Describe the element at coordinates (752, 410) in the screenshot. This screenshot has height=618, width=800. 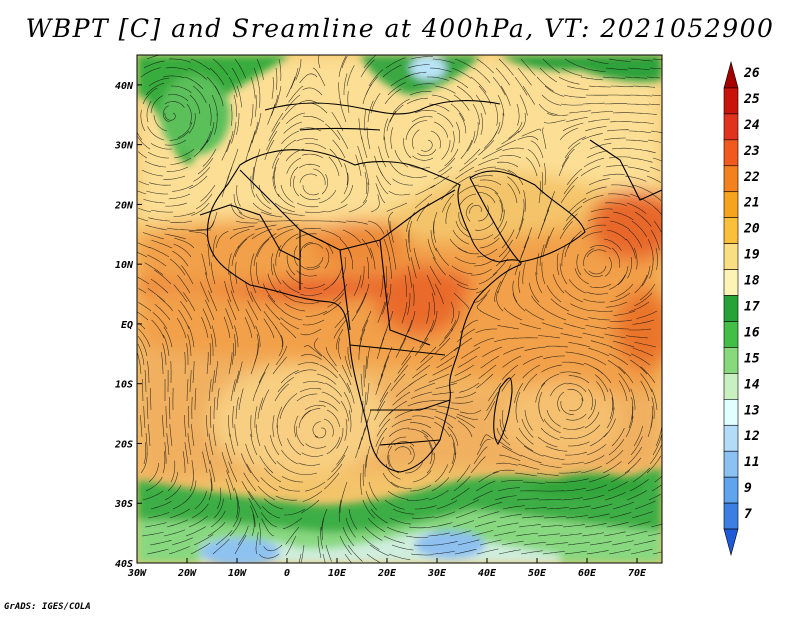
I see `colorbar-label: 13` at that location.